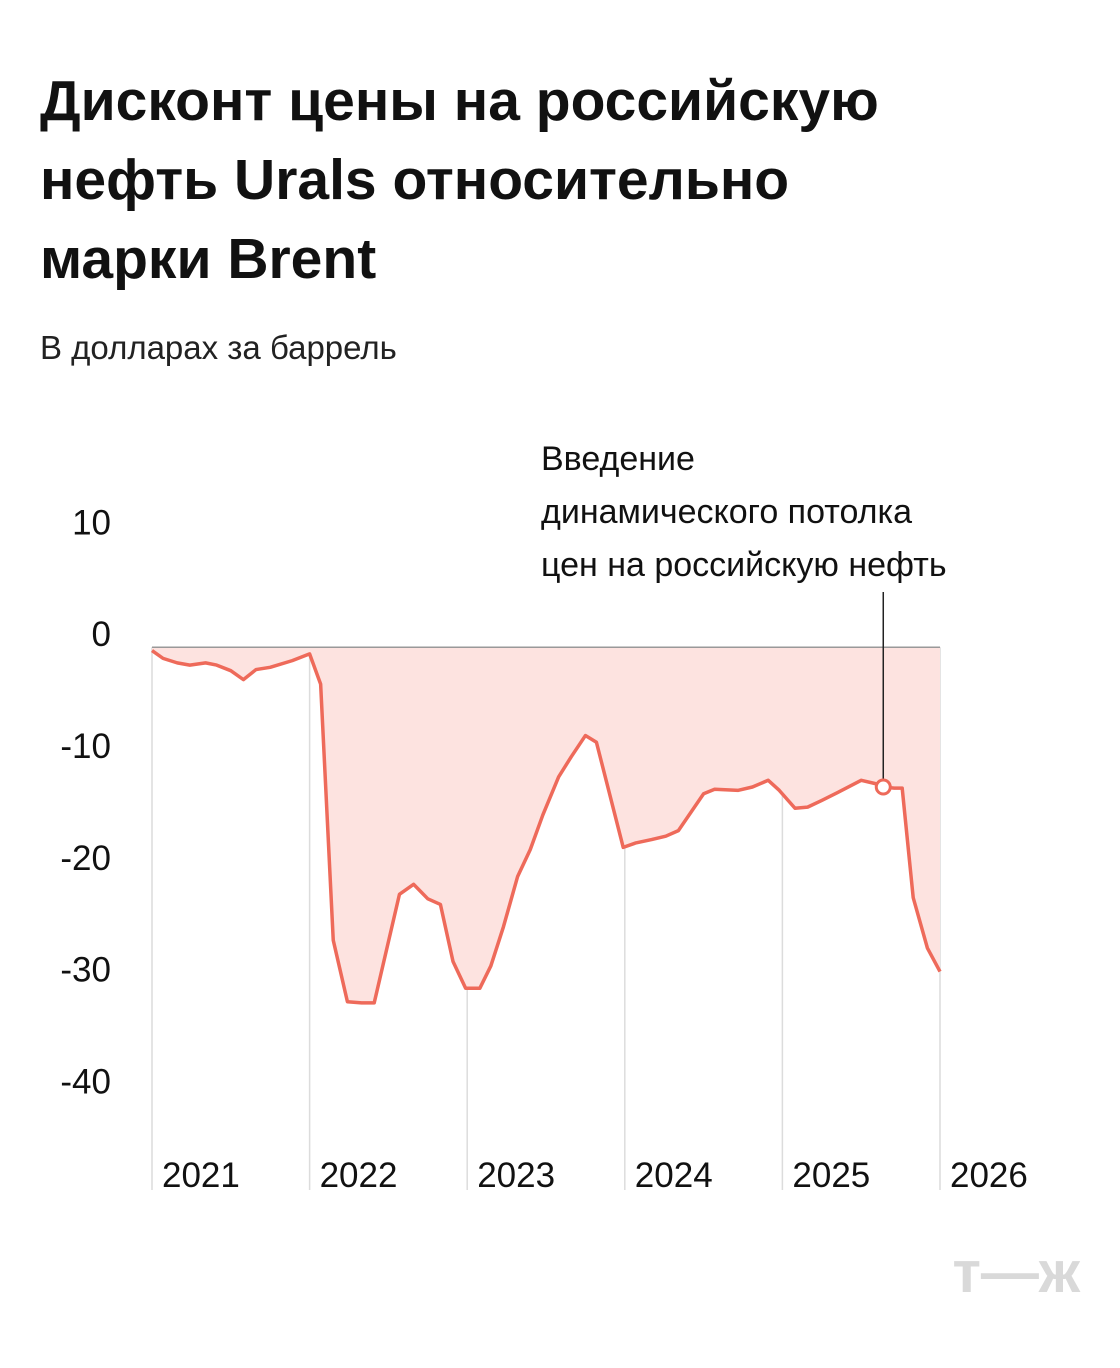 The width and height of the screenshot is (1120, 1368). What do you see at coordinates (359, 1175) in the screenshot?
I see `x-tick-label: 2022` at bounding box center [359, 1175].